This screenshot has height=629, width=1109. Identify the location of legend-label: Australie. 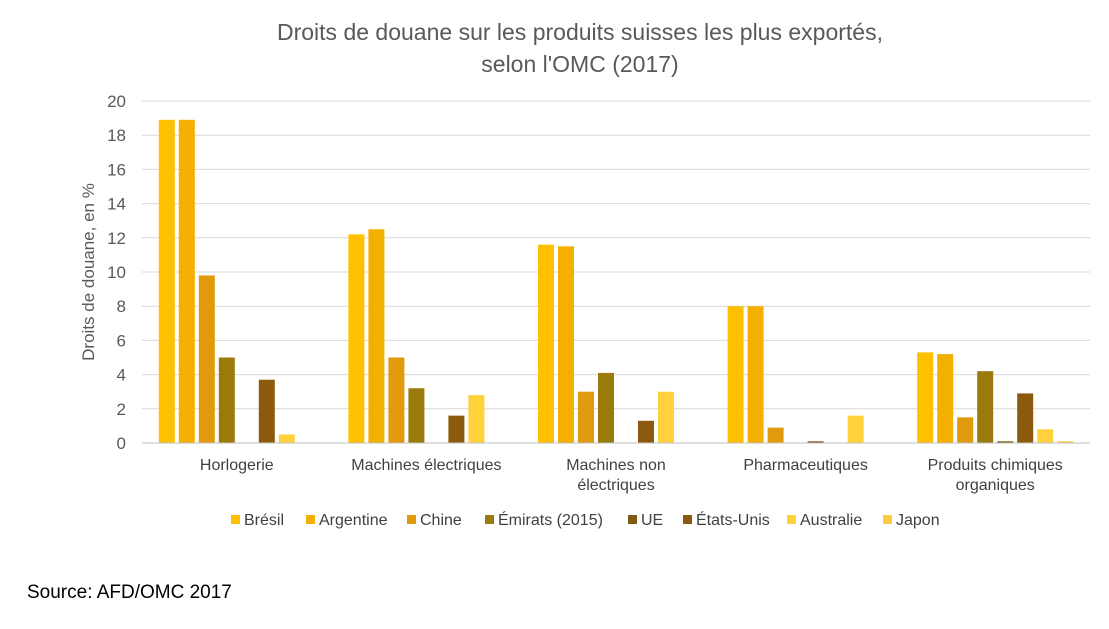
(831, 520).